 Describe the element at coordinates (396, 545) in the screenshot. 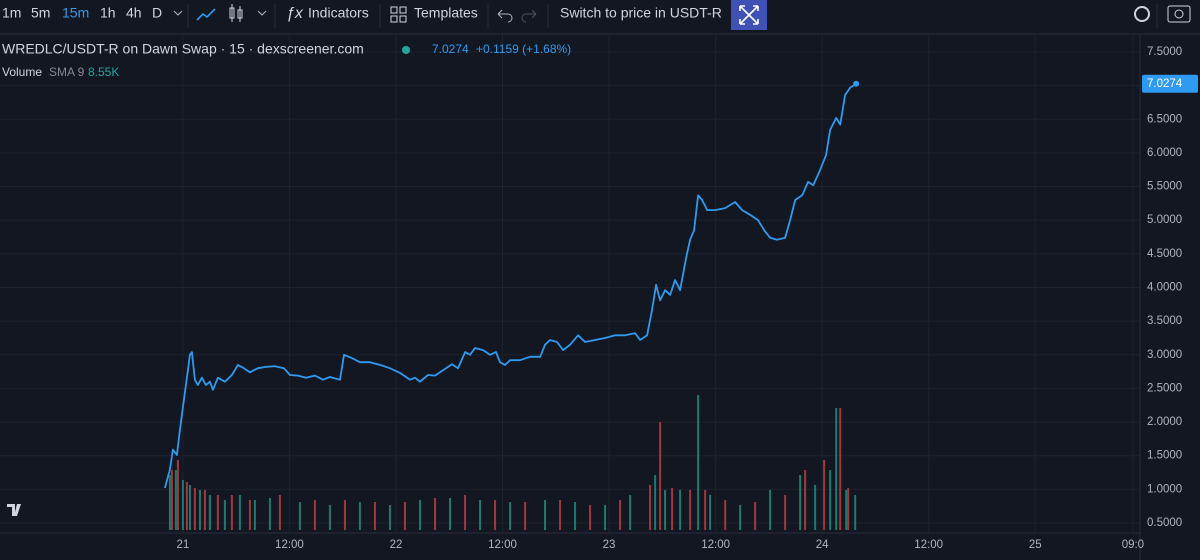

I see `x-tick-label: 22` at that location.